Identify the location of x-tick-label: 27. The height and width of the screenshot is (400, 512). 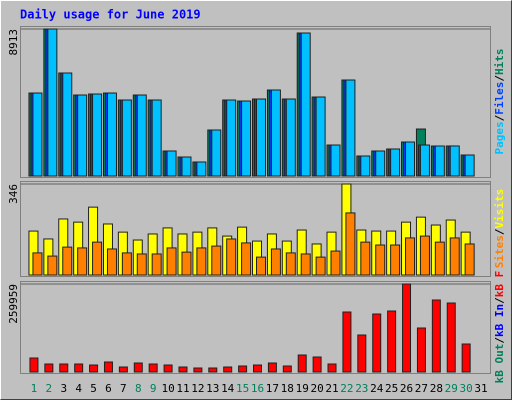
(421, 388).